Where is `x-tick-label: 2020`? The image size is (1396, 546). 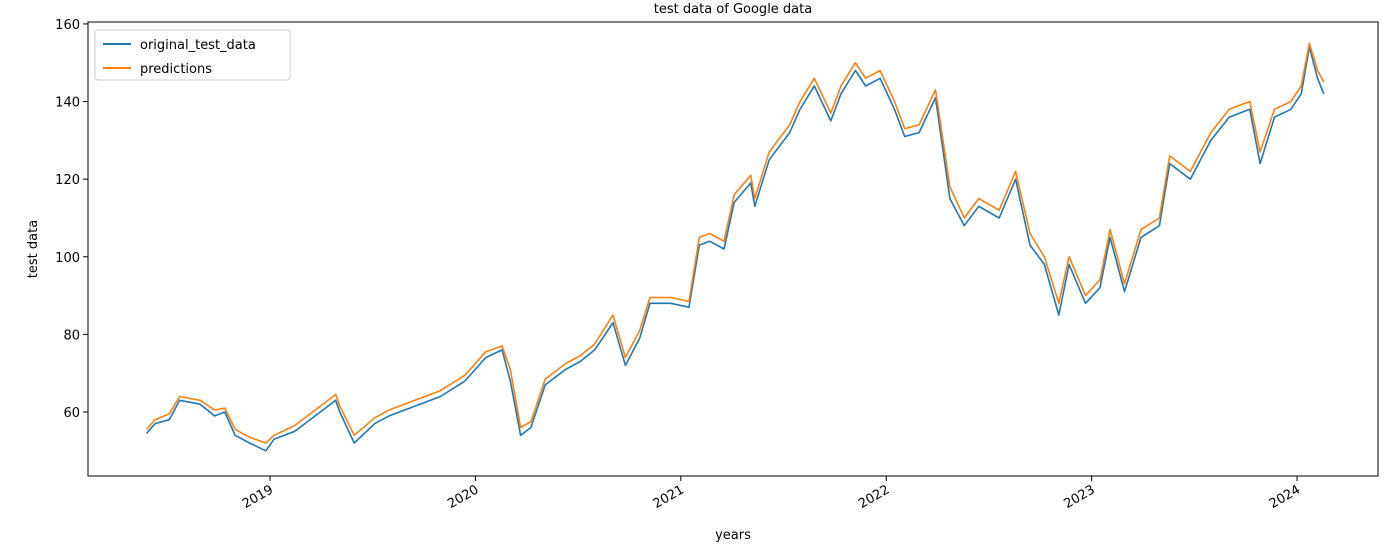
x-tick-label: 2020 is located at coordinates (463, 497).